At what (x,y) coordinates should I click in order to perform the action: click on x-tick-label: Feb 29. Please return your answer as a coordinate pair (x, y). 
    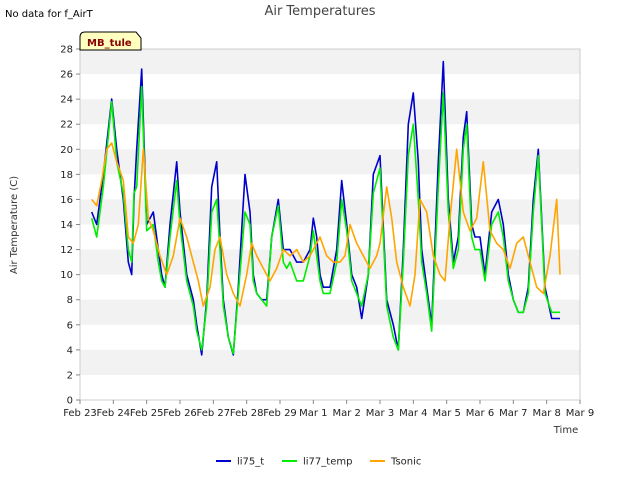
    Looking at the image, I should click on (280, 413).